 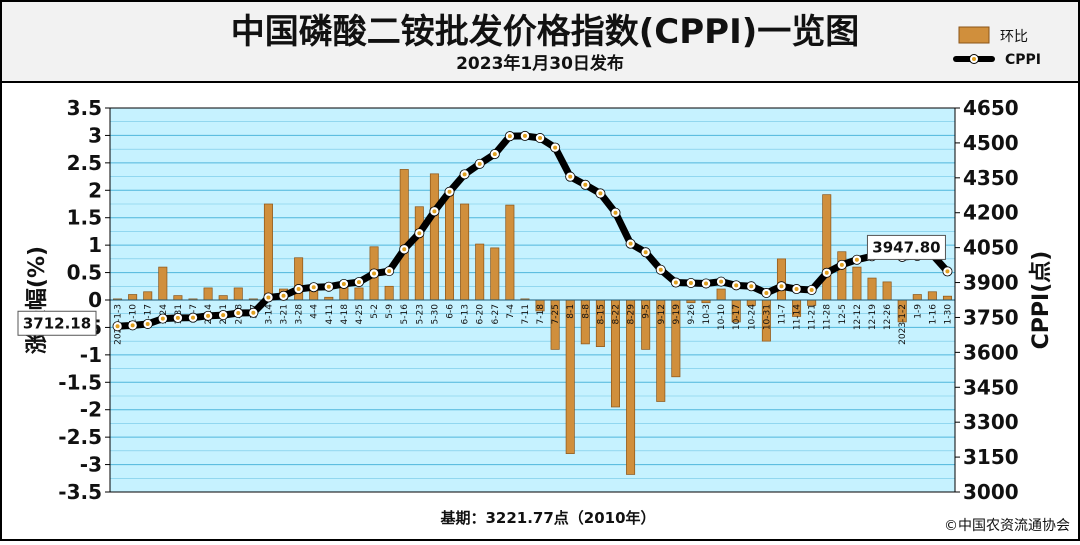 I want to click on chart-title: 中国磷酸二铵批发价格指数(CPPI)一览图, so click(x=545, y=32).